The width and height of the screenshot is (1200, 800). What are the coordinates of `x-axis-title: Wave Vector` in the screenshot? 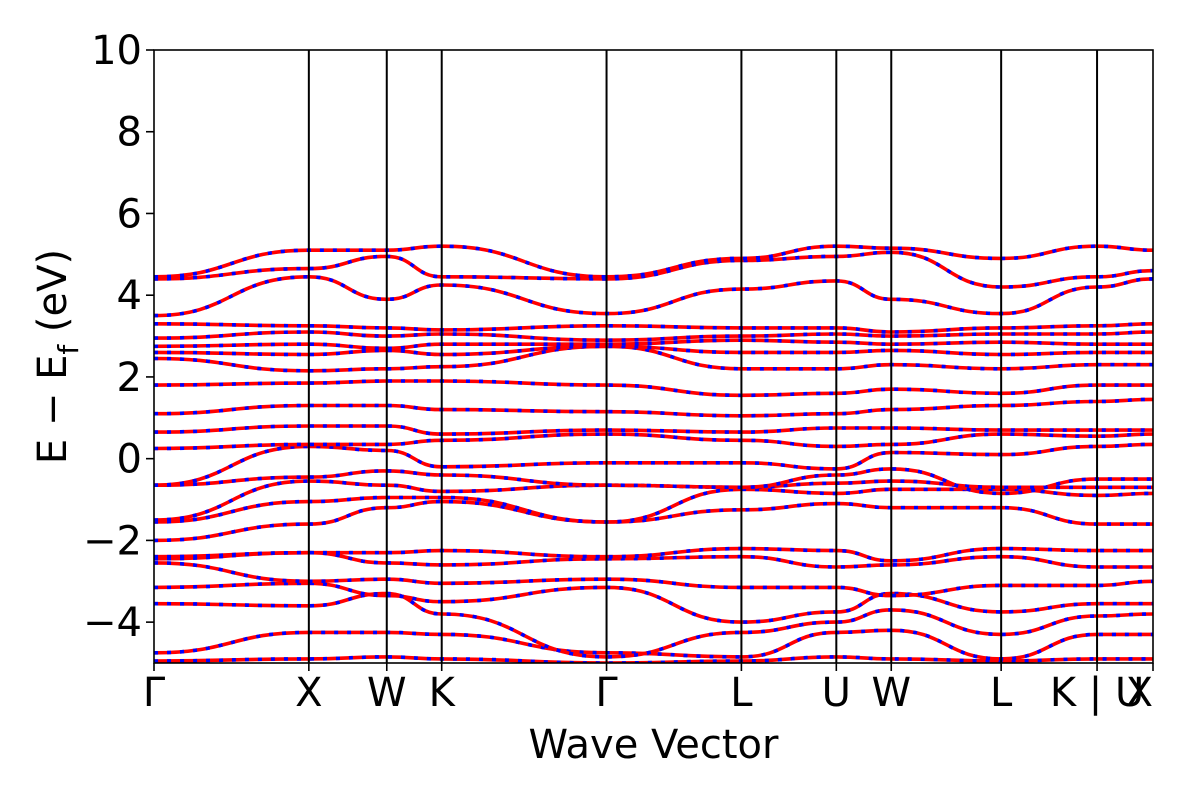 It's located at (654, 745).